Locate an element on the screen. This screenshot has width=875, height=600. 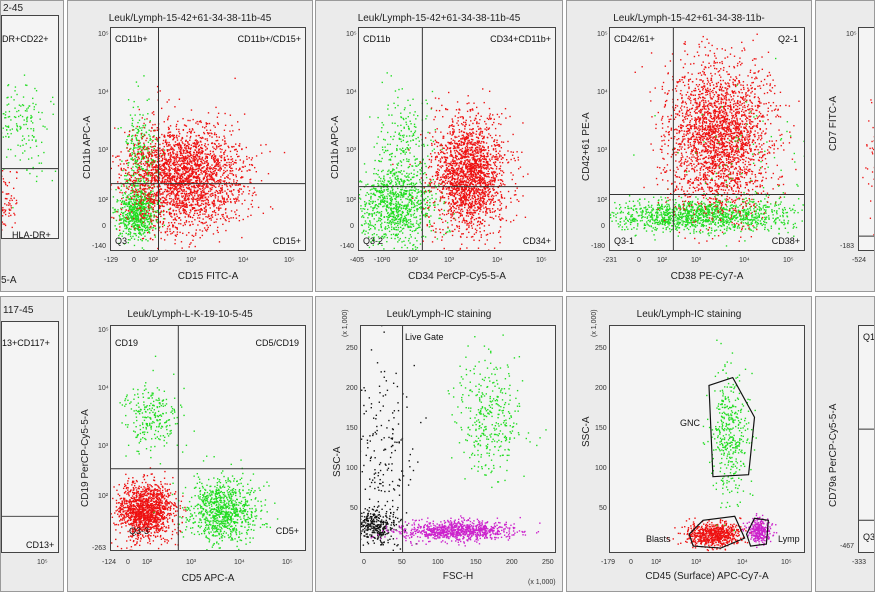
plot-area: CD11b CD34+CD11b+ Q3-2 CD34+ is located at coordinates (457, 139).